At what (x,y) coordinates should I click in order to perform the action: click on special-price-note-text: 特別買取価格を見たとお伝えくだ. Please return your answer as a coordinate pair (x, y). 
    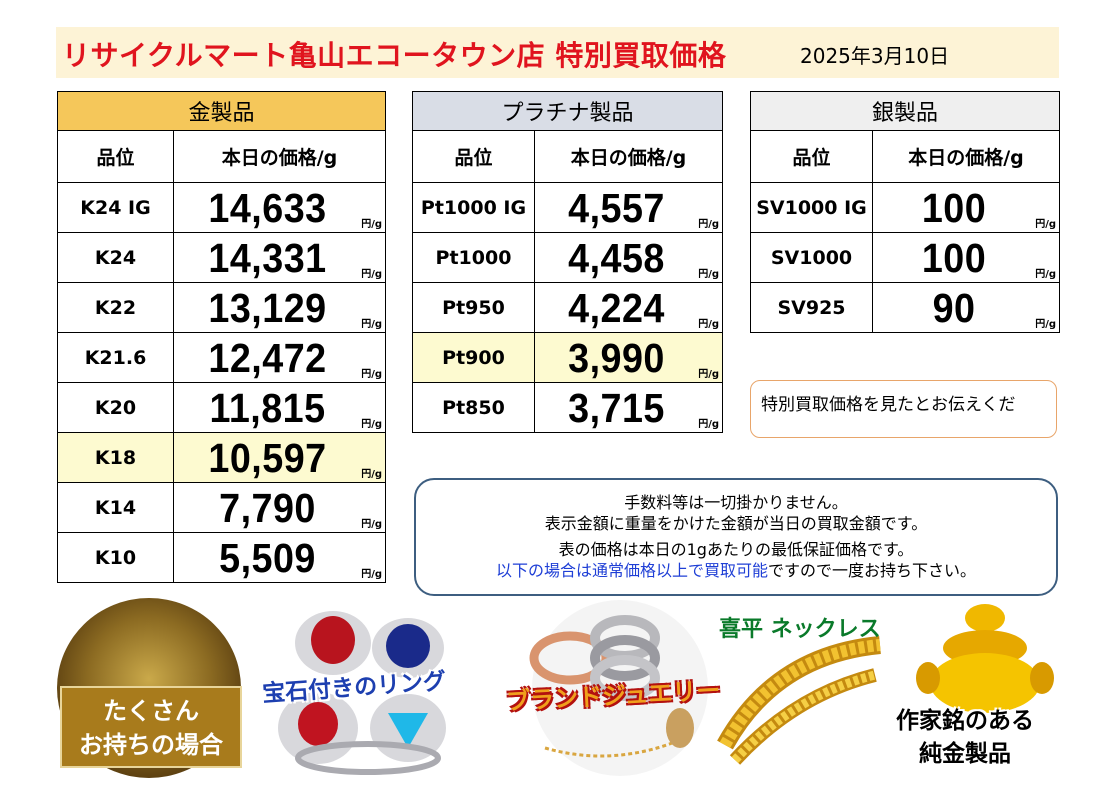
    Looking at the image, I should click on (888, 405).